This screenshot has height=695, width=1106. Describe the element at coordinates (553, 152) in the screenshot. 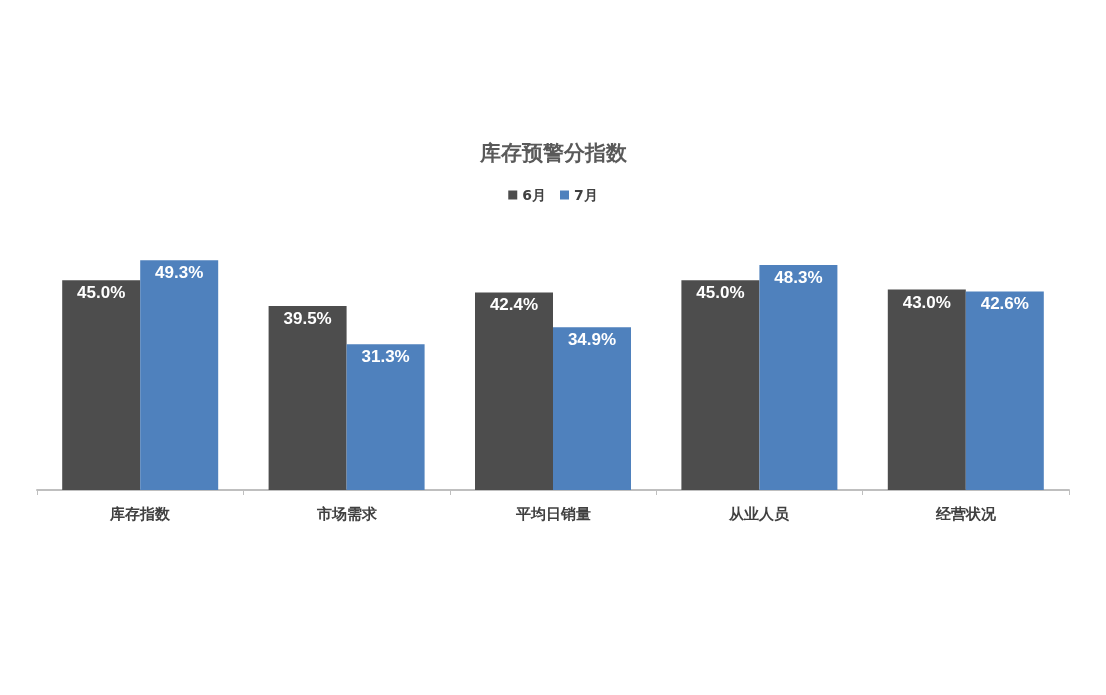

I see `chart-title: 库存预警分指数` at that location.